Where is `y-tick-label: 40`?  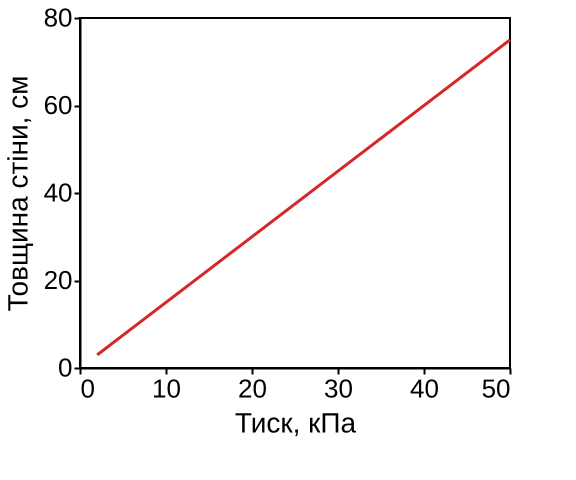
y-tick-label: 40 is located at coordinates (58, 193).